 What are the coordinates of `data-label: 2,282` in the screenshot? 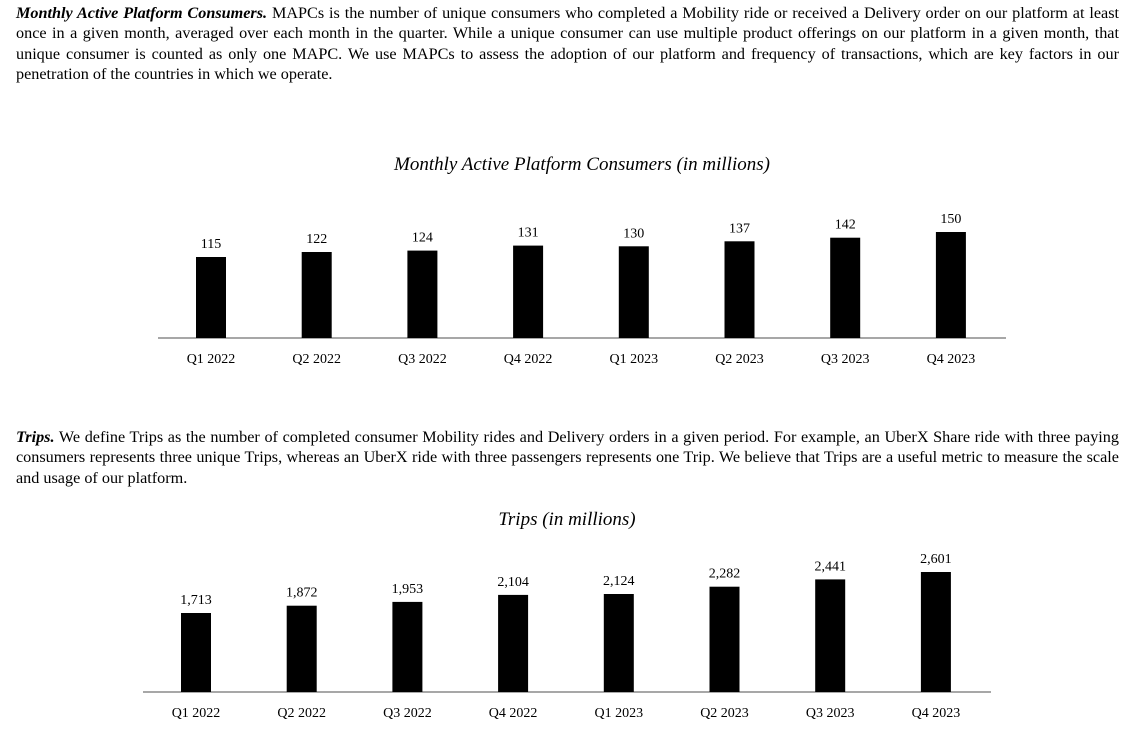 It's located at (725, 574).